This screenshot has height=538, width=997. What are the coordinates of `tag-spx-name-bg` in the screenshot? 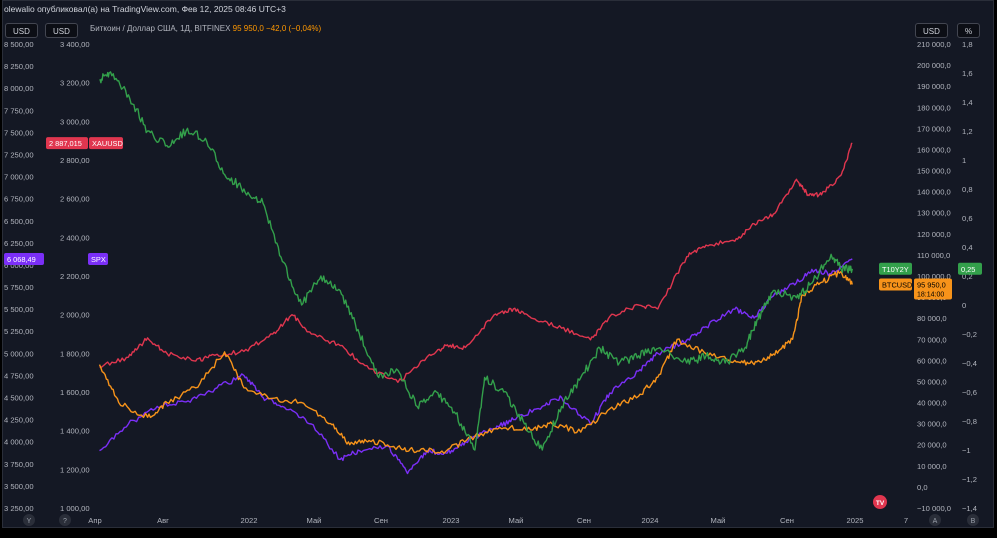 It's located at (98, 258).